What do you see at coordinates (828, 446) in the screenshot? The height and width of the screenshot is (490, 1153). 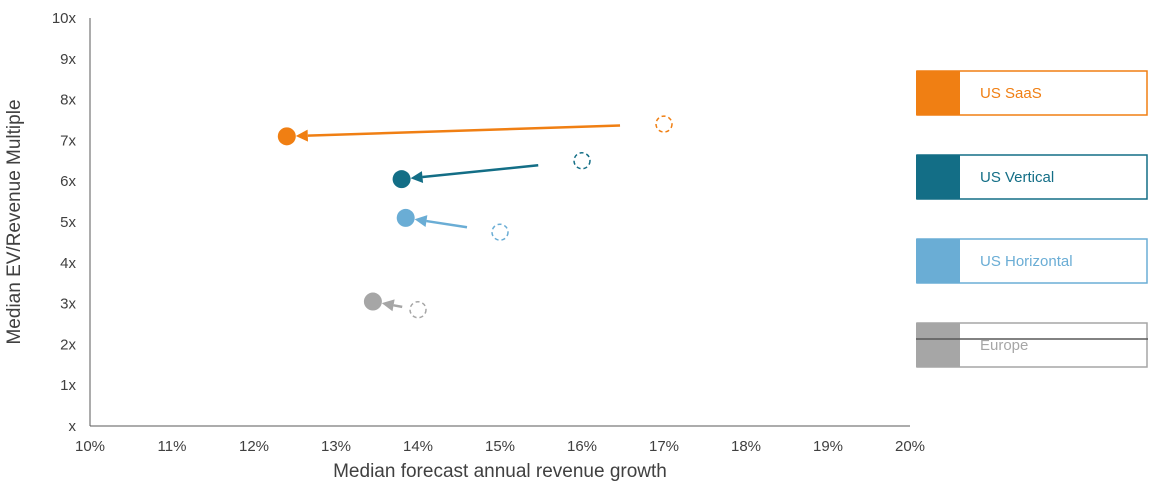 I see `x-tick-label: 19%` at bounding box center [828, 446].